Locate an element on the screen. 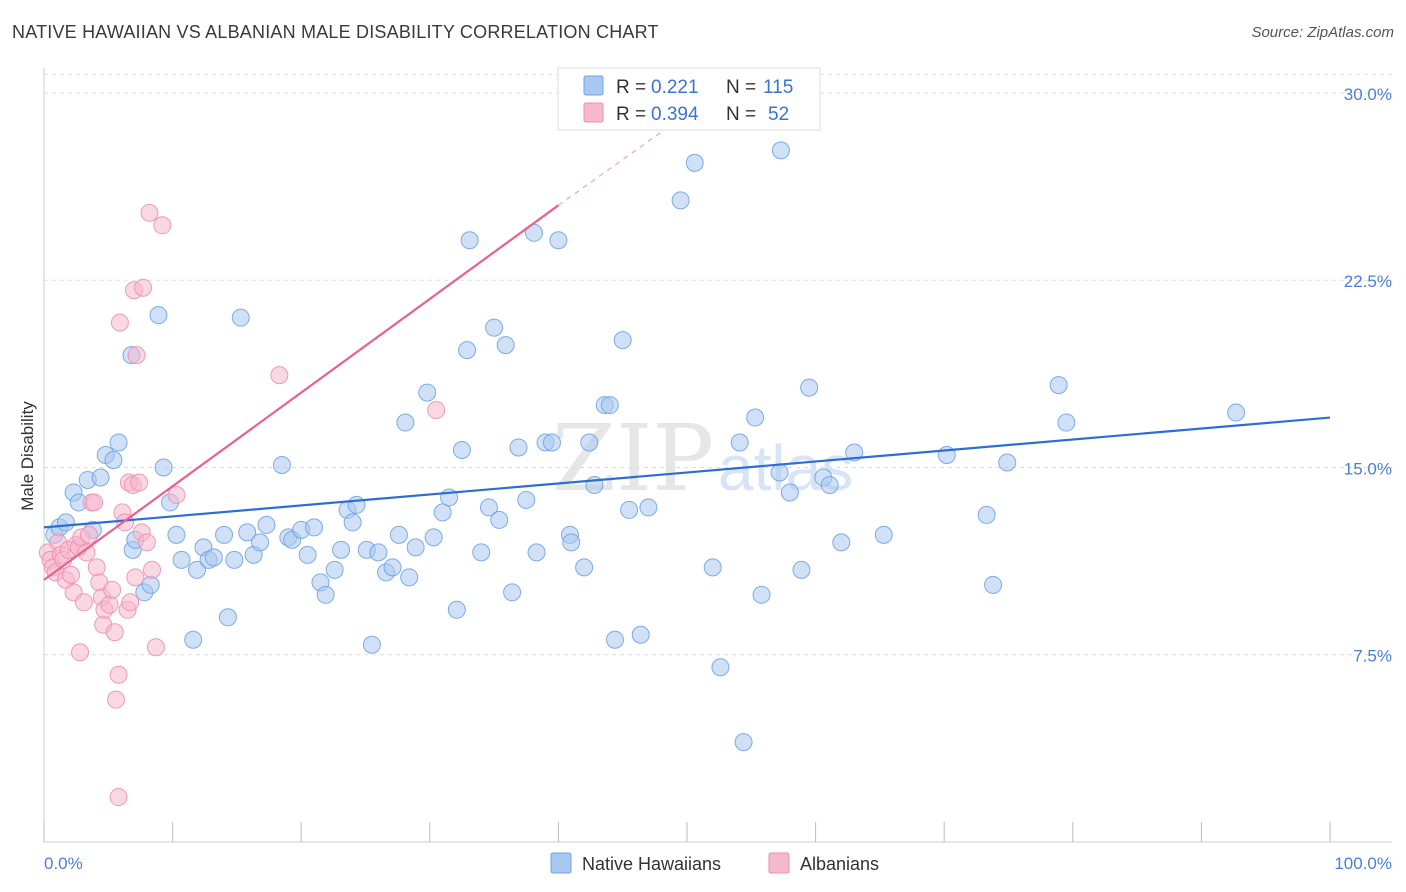 The height and width of the screenshot is (892, 1406). y-tick-label: 15.0% is located at coordinates (1368, 468).